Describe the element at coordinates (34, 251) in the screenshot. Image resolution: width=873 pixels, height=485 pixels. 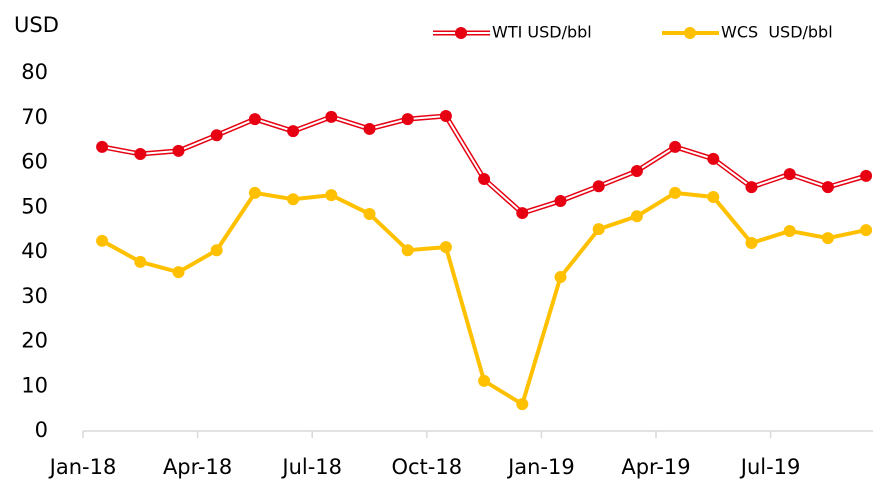
I see `y-tick-label: 40` at that location.